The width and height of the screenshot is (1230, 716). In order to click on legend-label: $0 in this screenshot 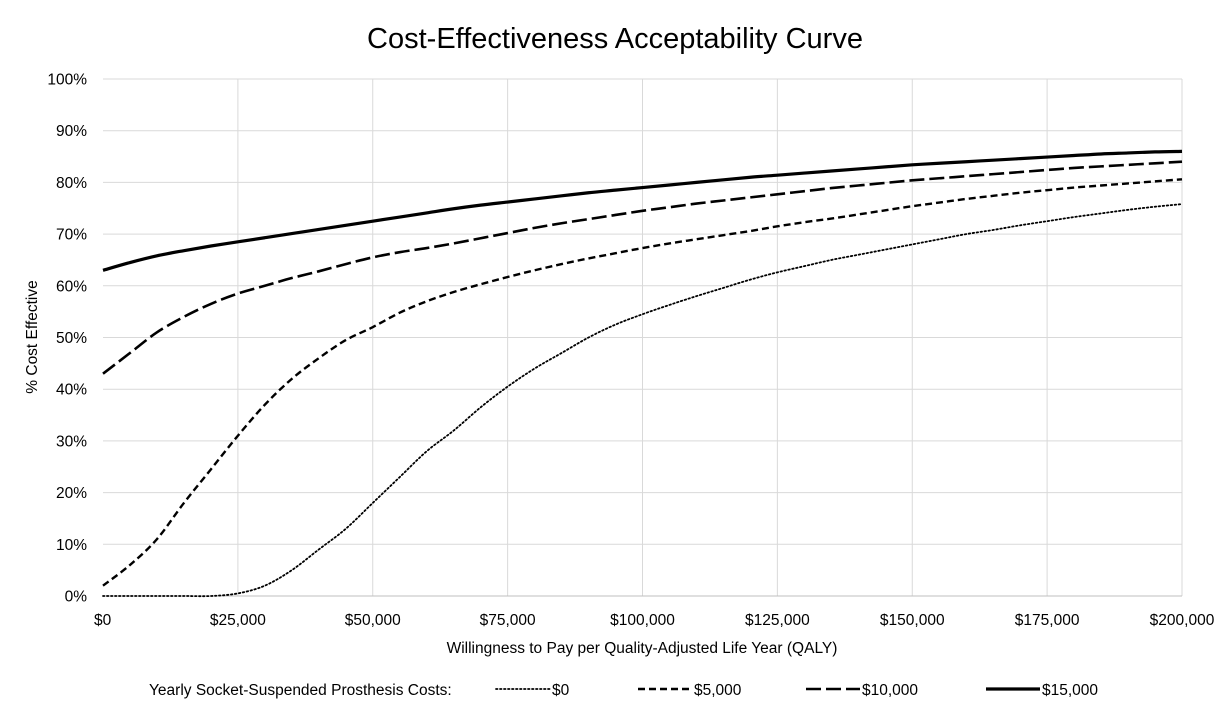, I will do `click(561, 690)`.